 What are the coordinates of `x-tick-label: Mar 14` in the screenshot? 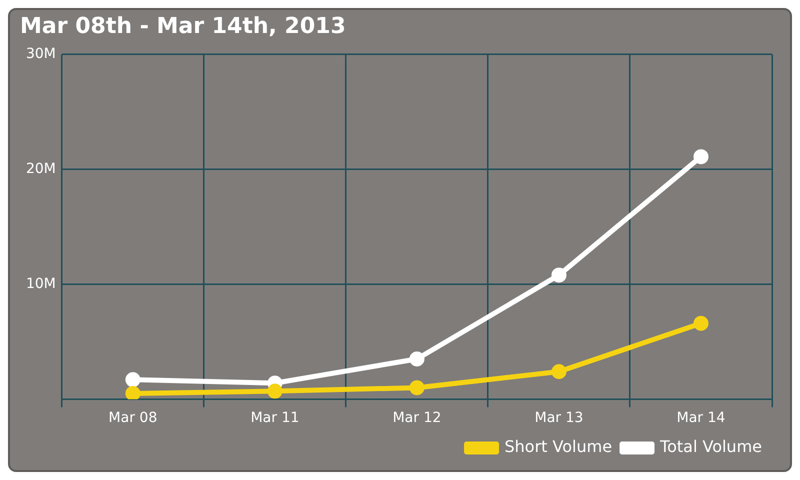 It's located at (701, 418).